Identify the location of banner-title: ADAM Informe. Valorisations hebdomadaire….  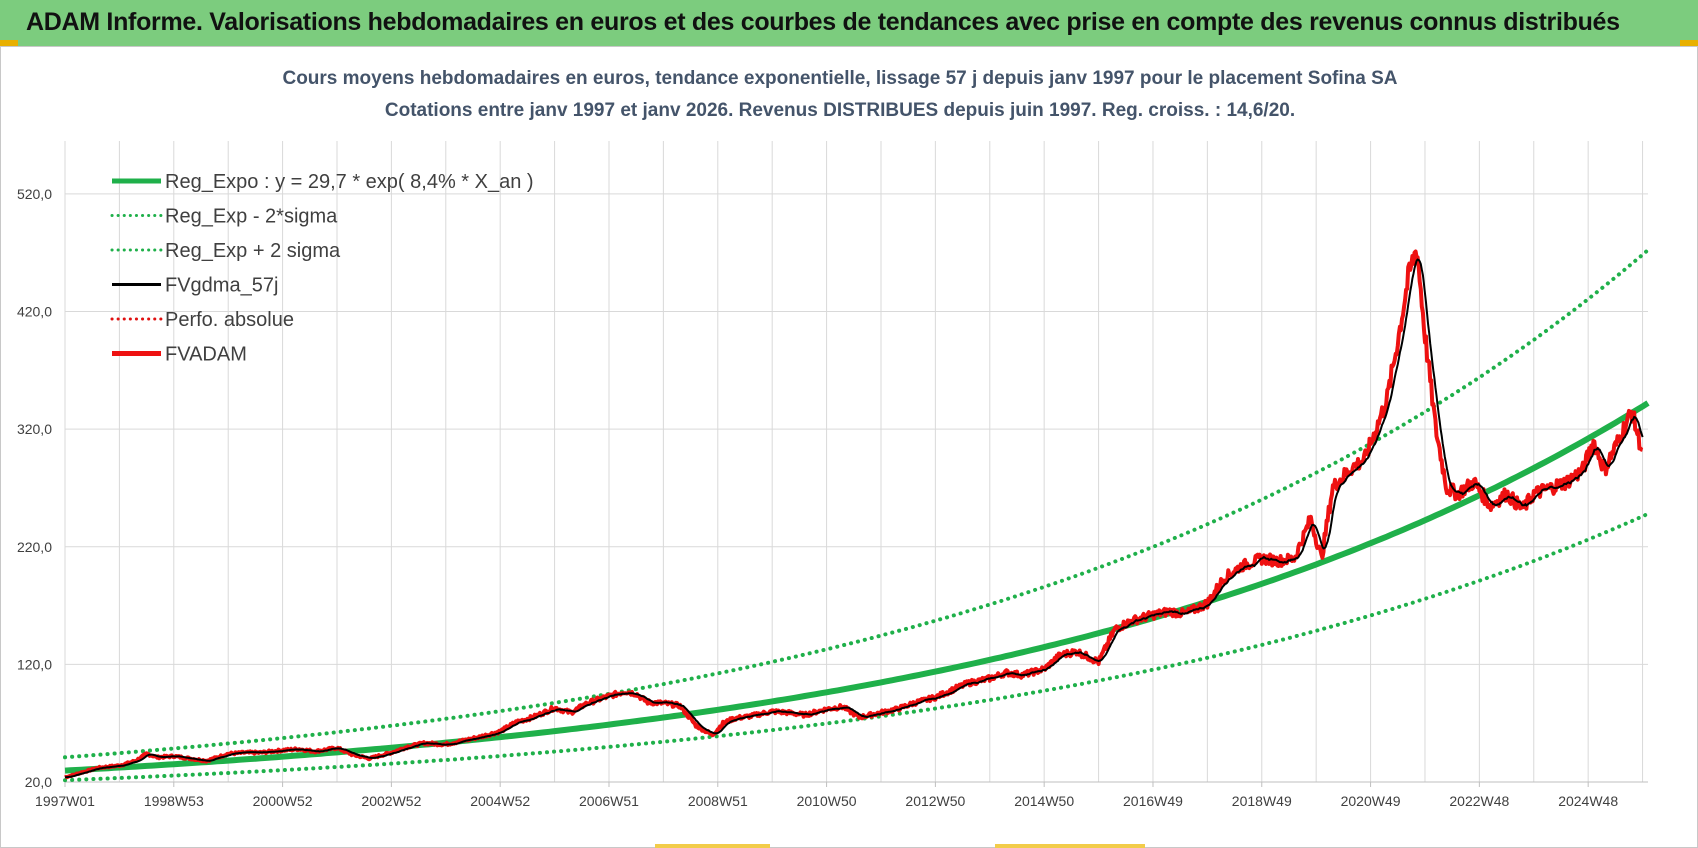
(823, 22).